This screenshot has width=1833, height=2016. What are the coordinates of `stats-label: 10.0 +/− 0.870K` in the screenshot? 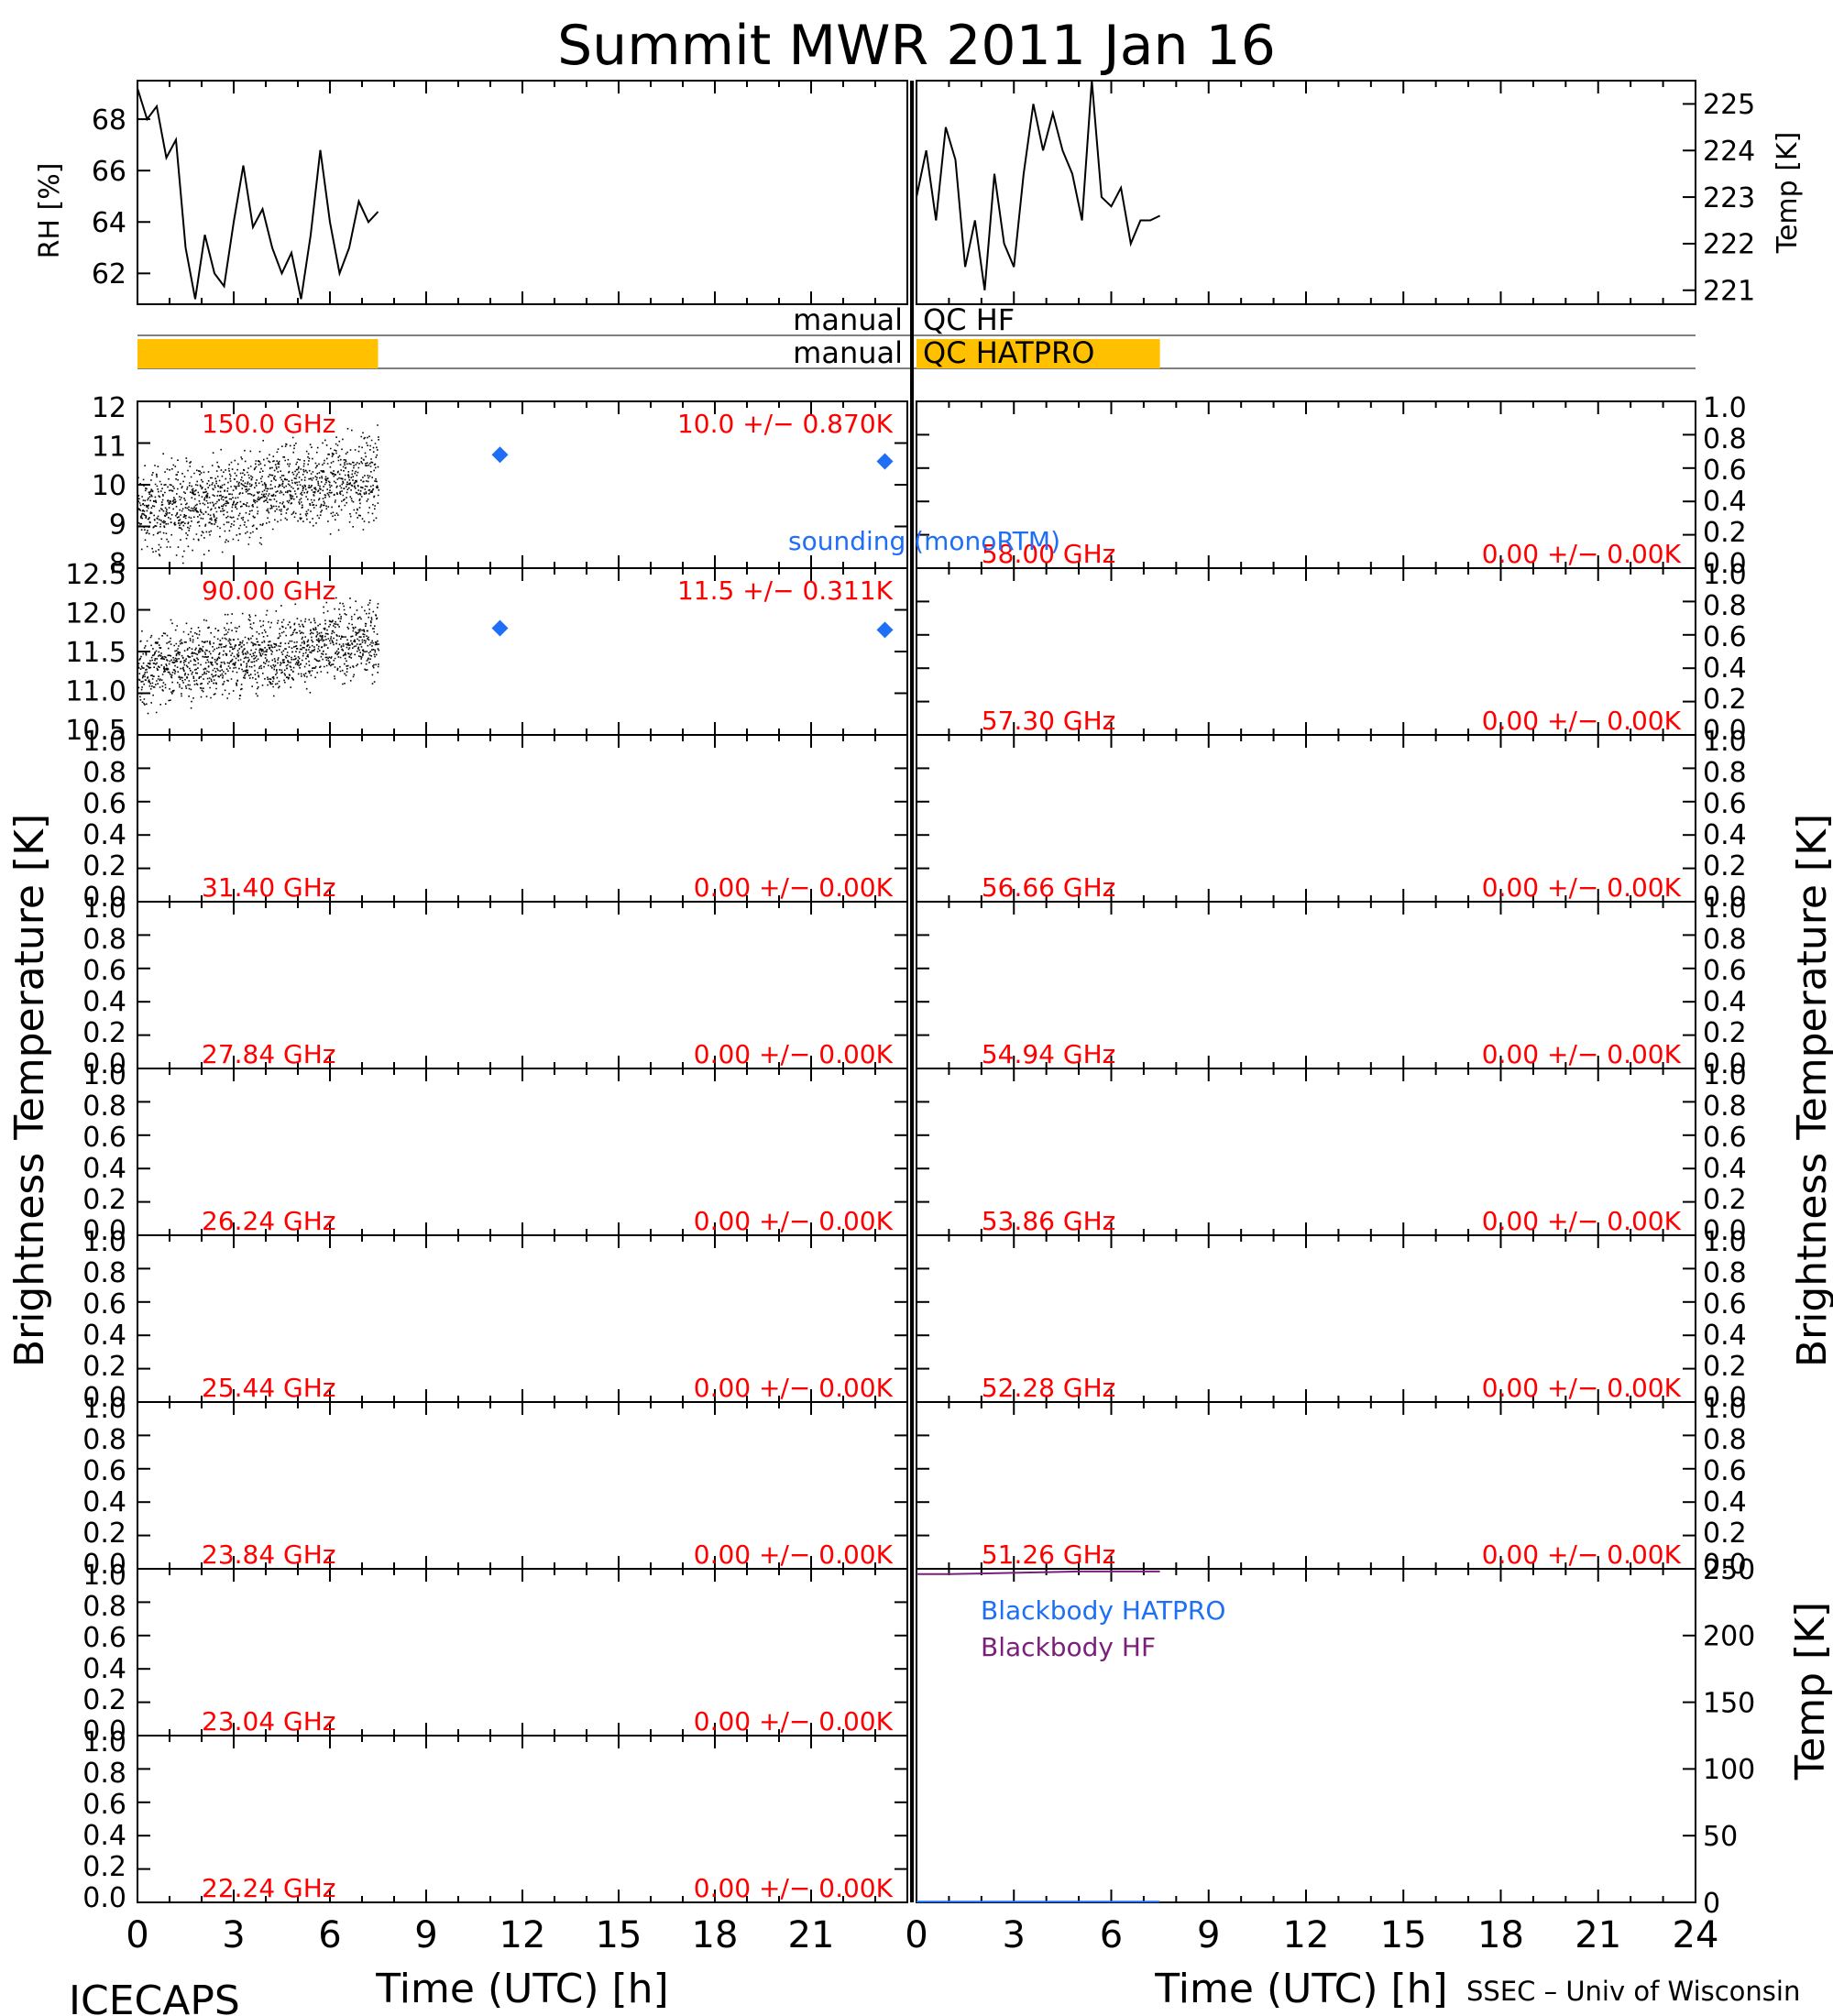 It's located at (785, 424).